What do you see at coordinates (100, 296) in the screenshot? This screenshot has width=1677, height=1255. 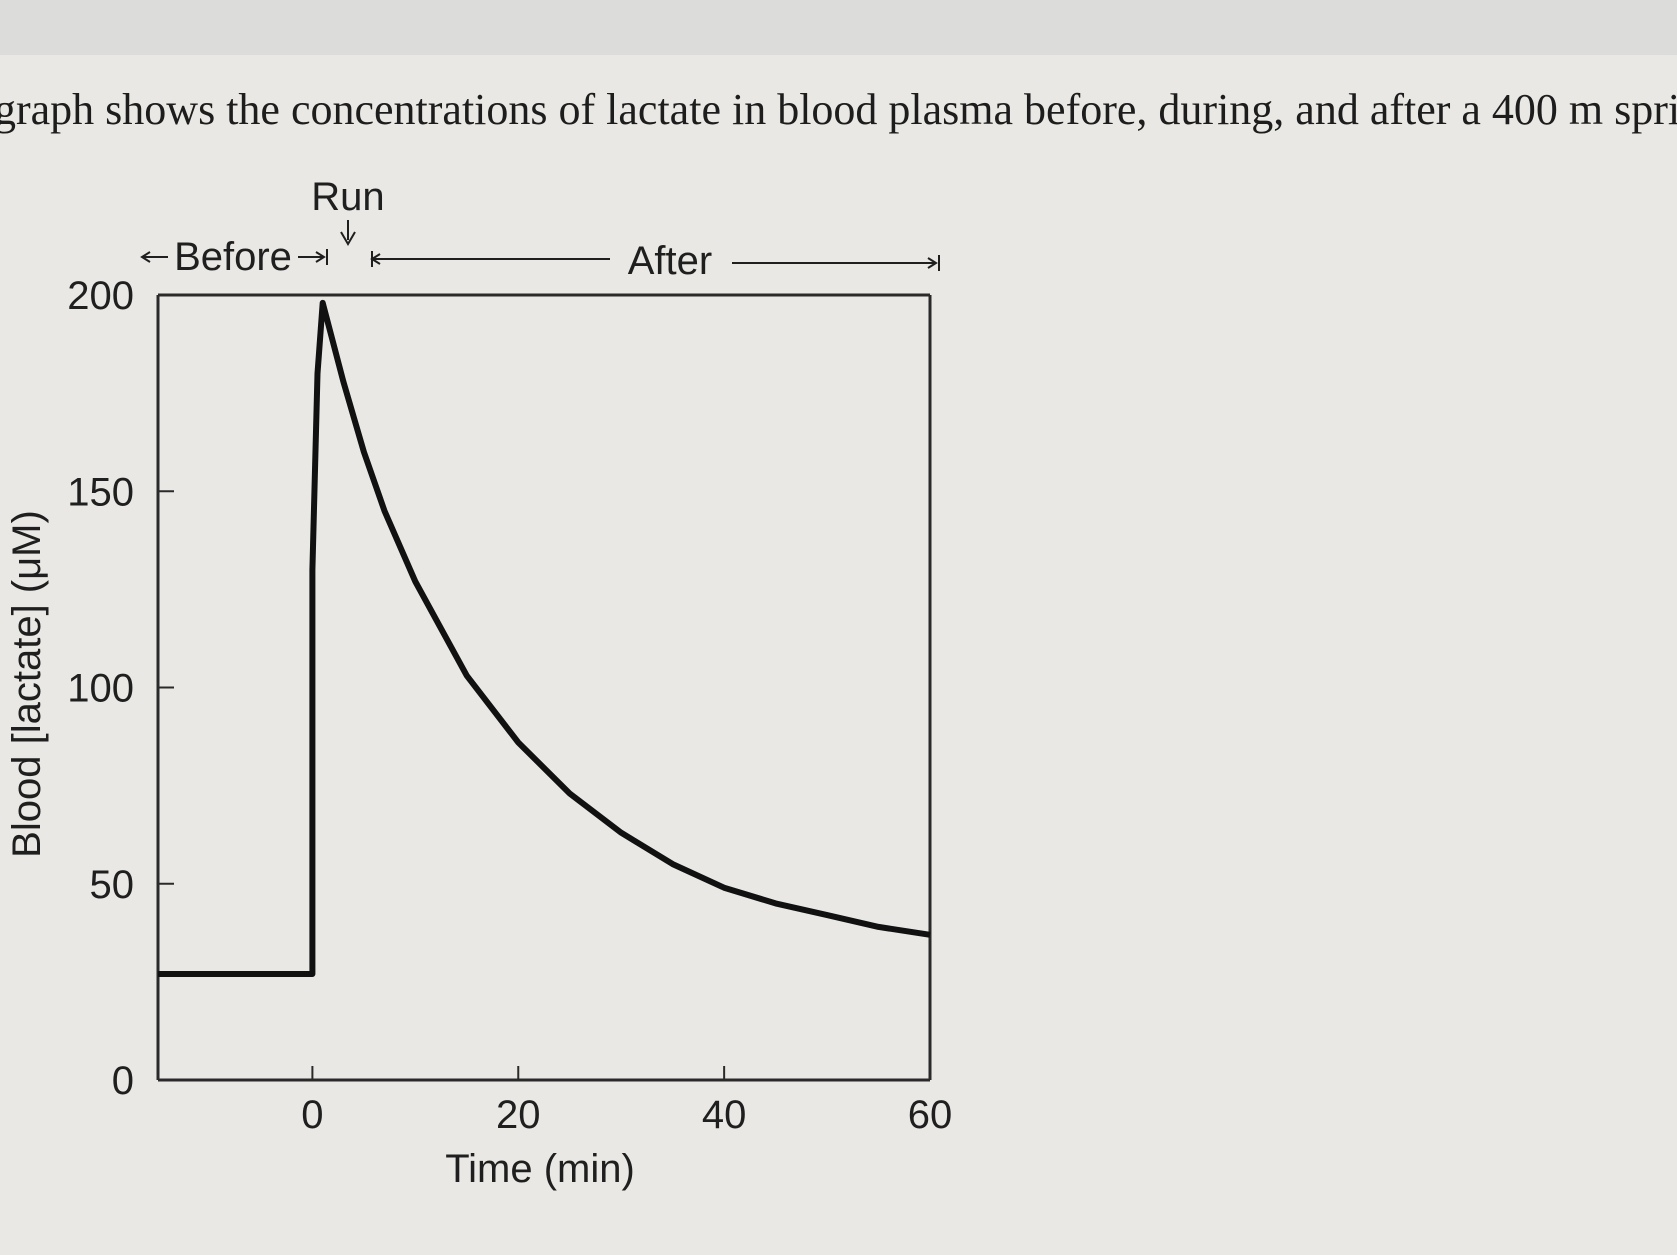 I see `y-tick-label: 200` at bounding box center [100, 296].